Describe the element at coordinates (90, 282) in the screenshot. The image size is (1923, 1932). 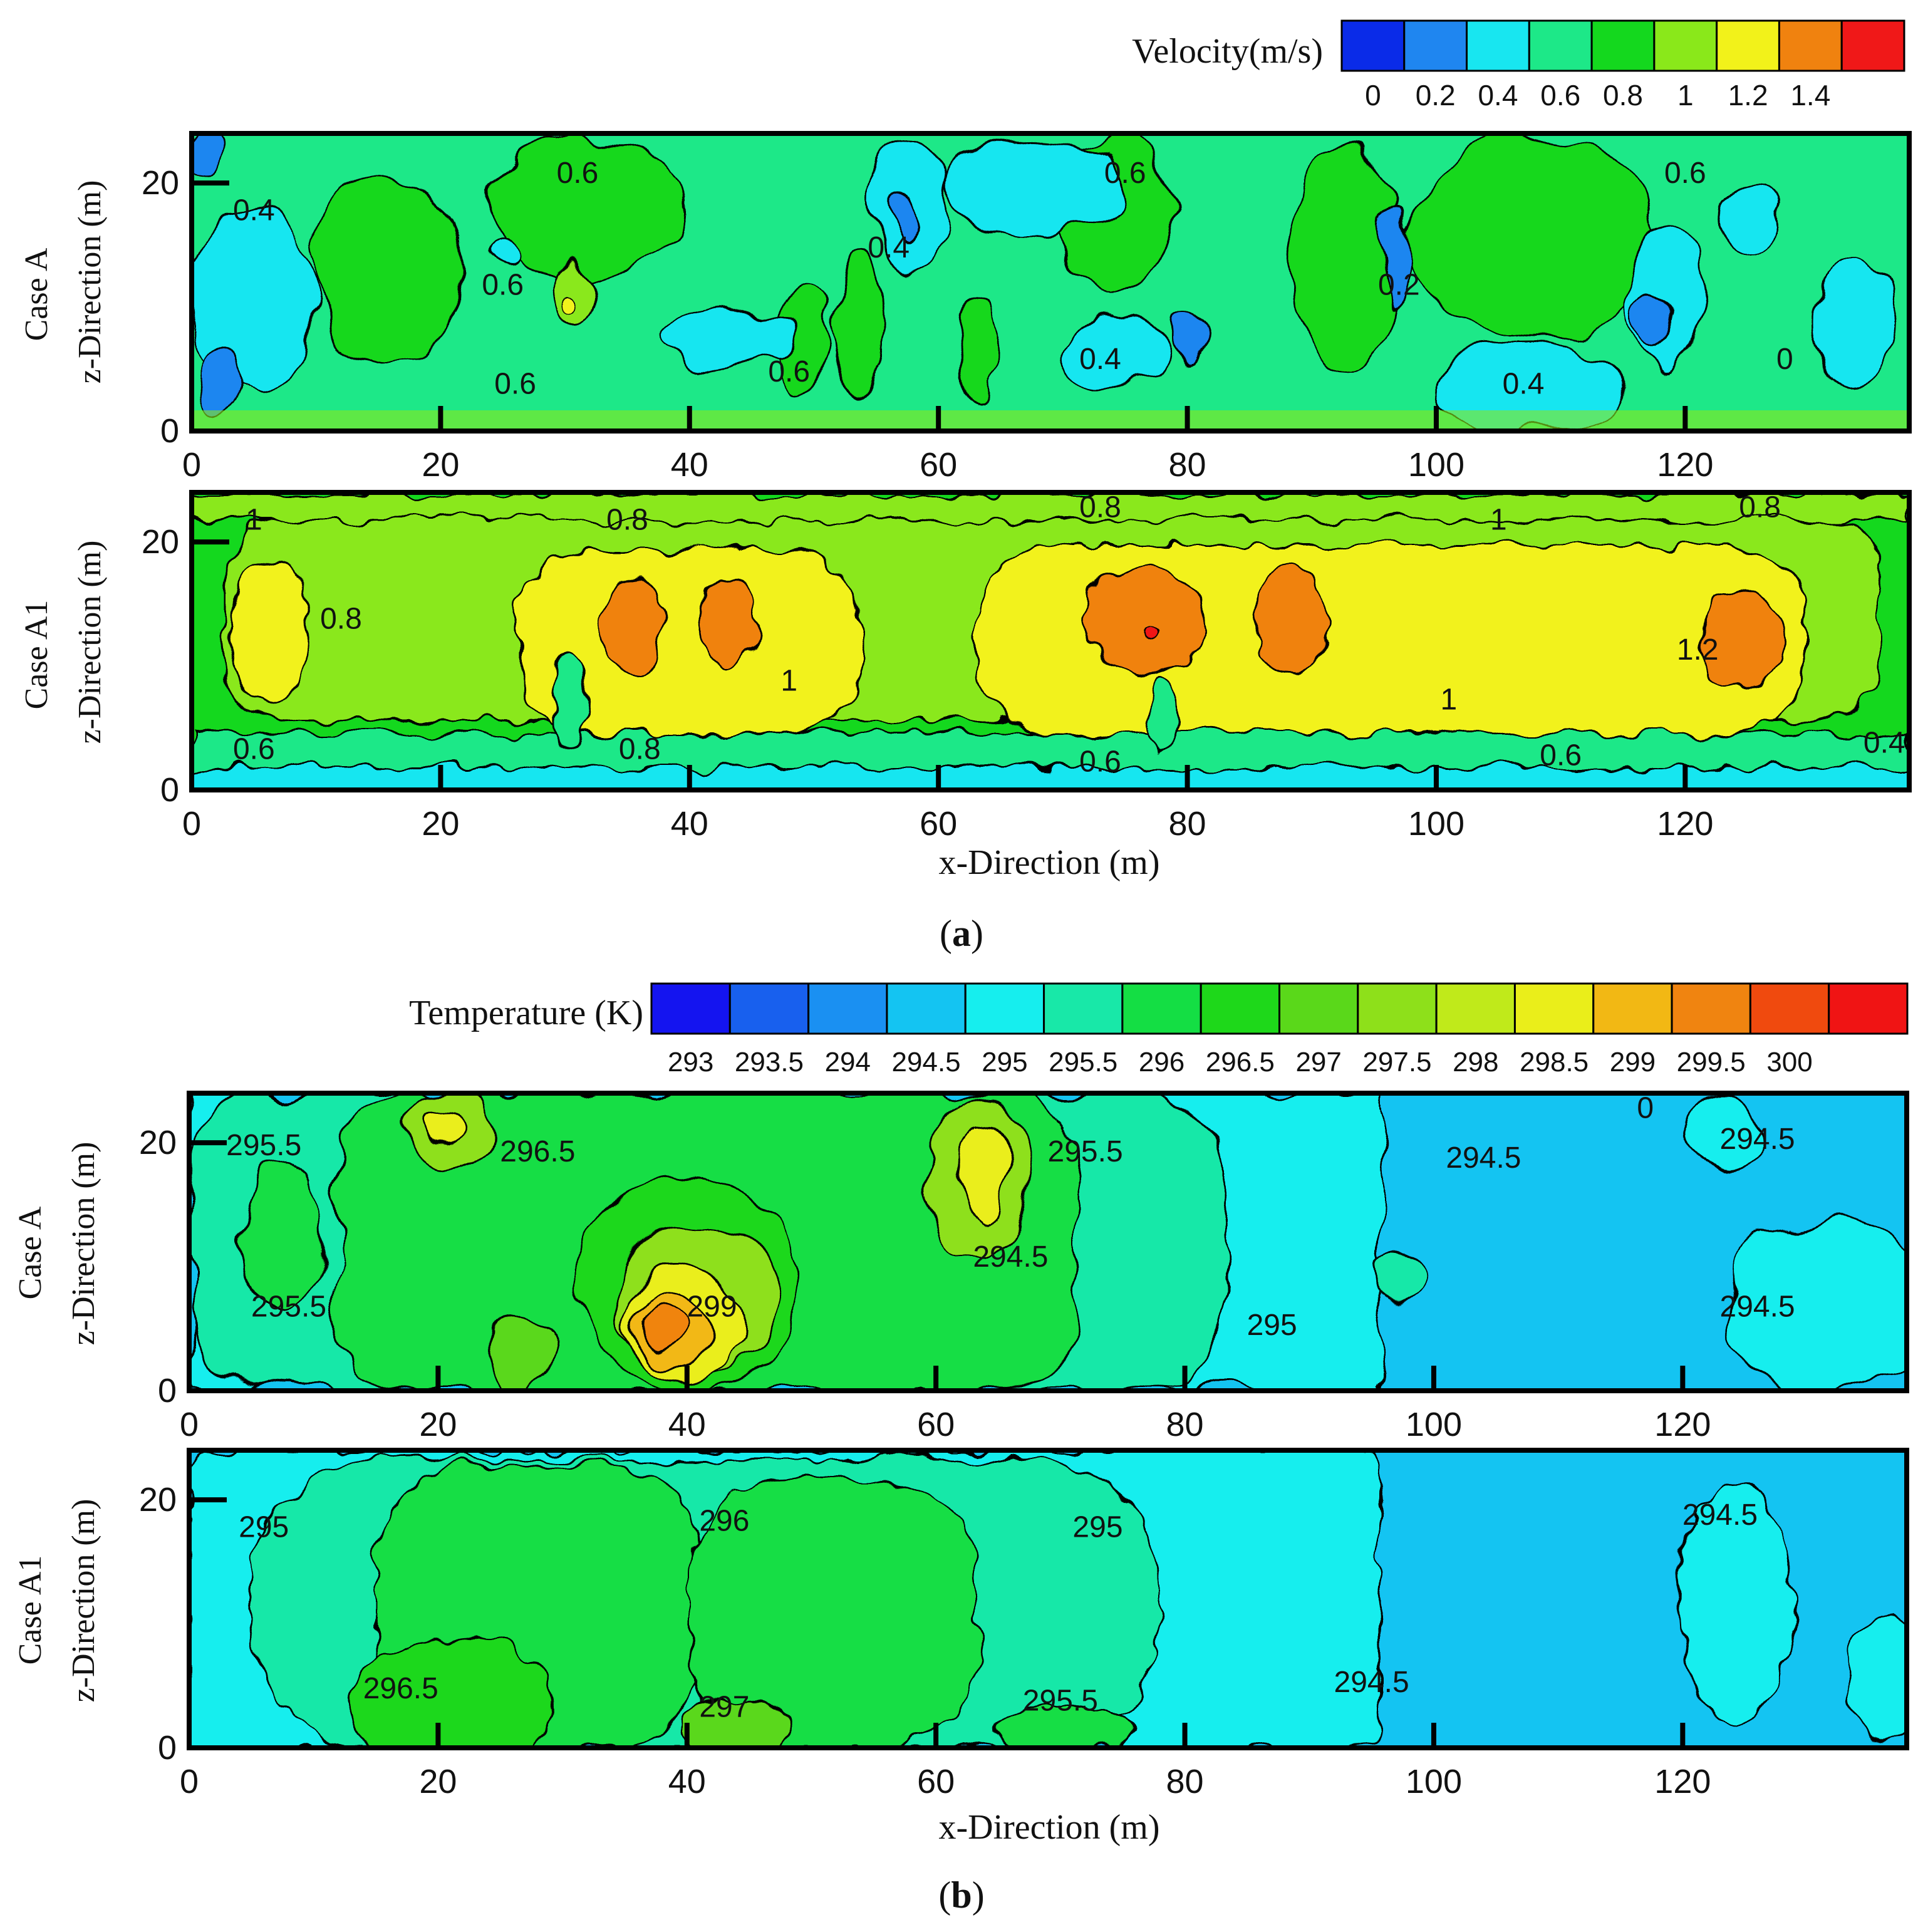
I see `velocity-case-a-ylabel: z-Direction (m)` at that location.